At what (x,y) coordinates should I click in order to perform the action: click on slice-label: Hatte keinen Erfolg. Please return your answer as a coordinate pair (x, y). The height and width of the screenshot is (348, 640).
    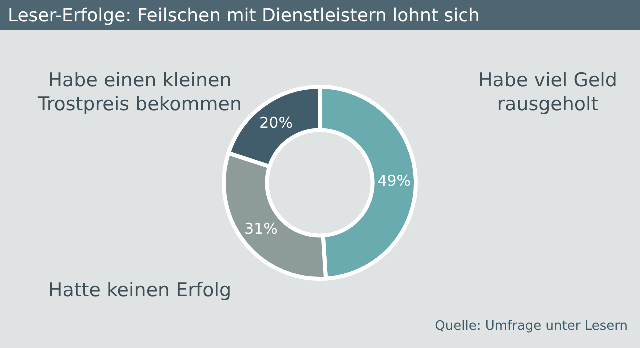
    Looking at the image, I should click on (140, 291).